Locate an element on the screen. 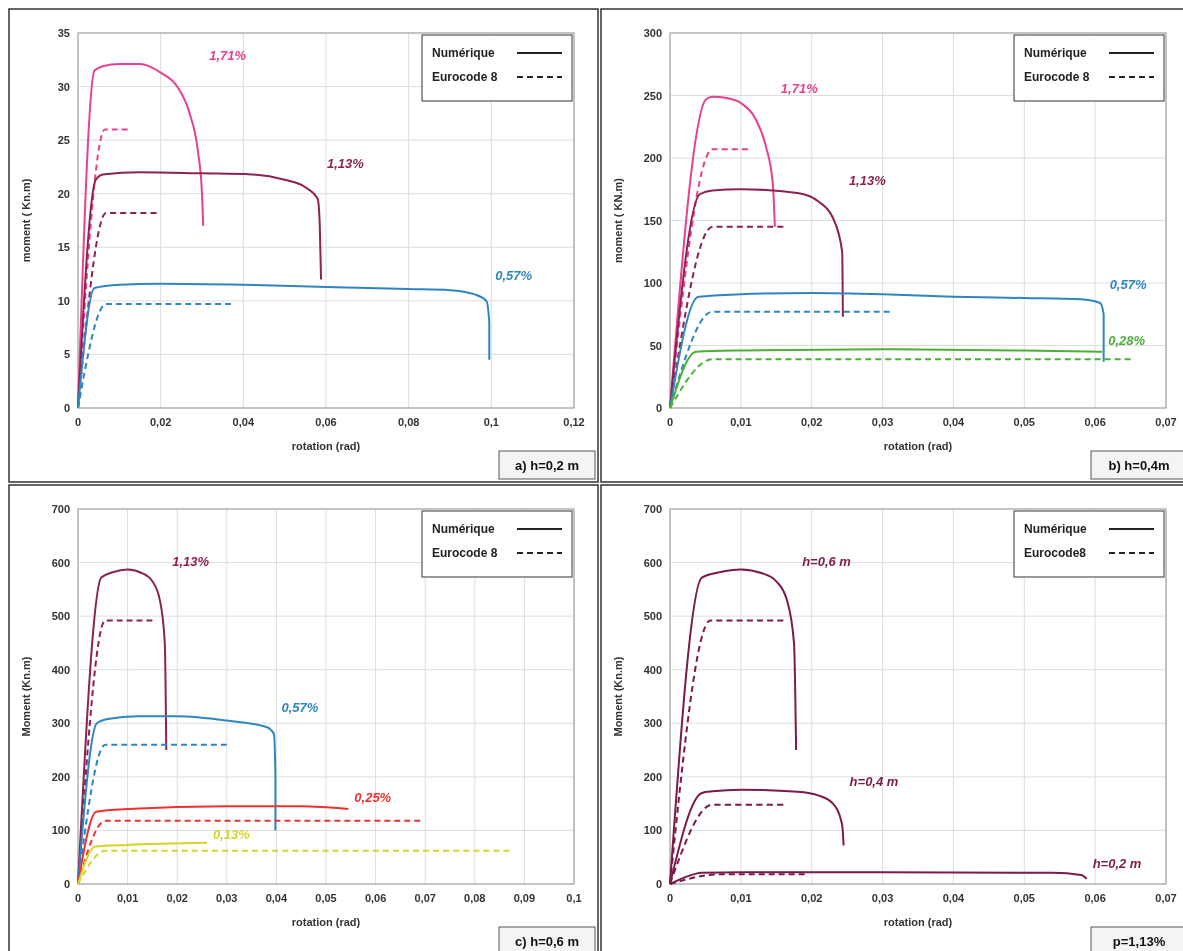 The height and width of the screenshot is (951, 1183). series-label: 0,25% is located at coordinates (373, 798).